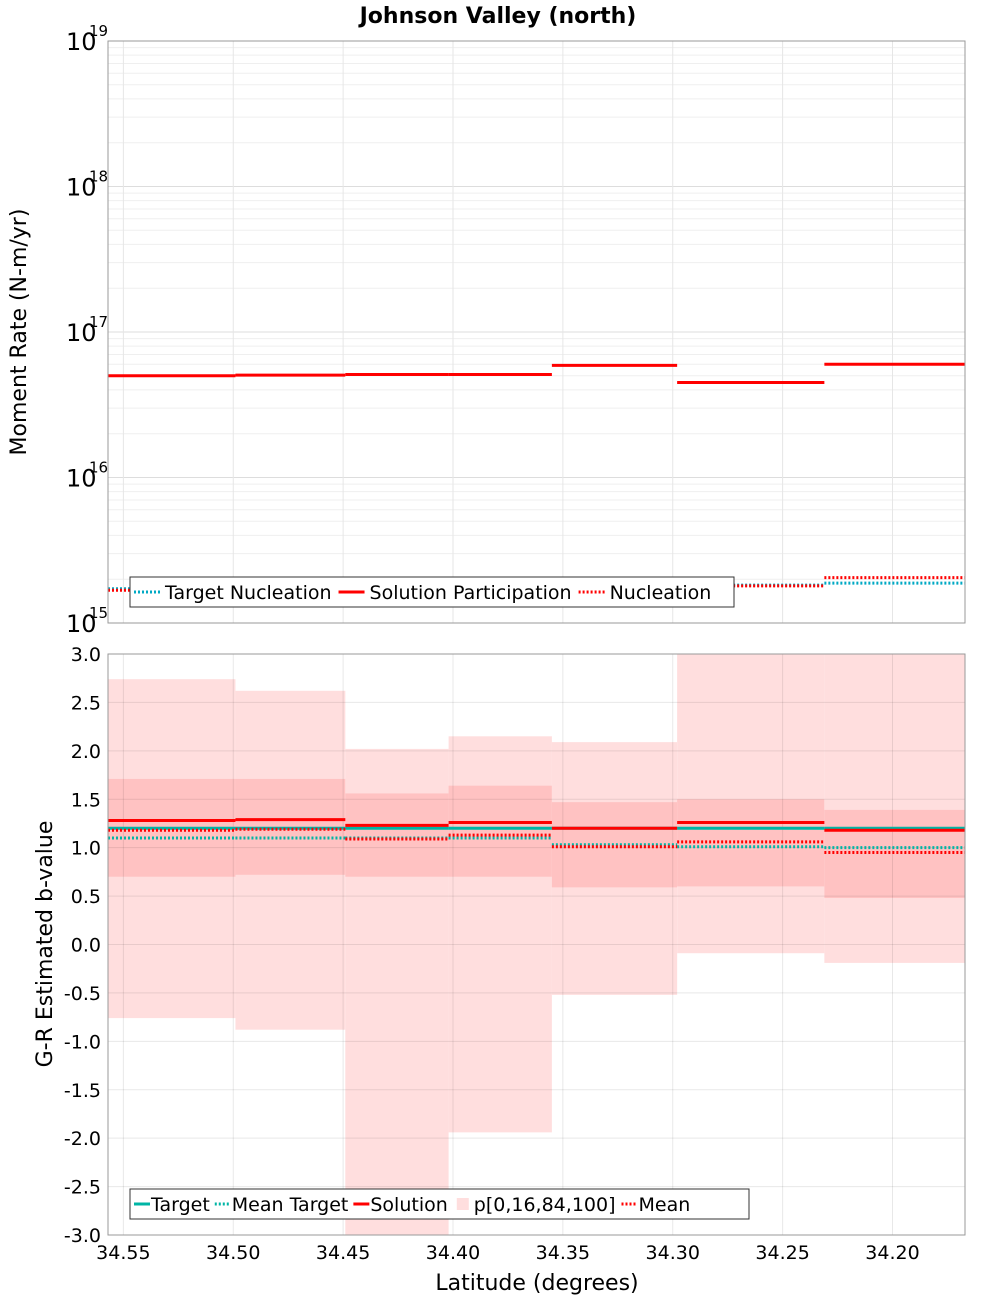  Describe the element at coordinates (508, 1253) in the screenshot. I see `latitude-x-ticks: 34.55 34.50 34.45 34.40 34.35 34.30 34.25 34.20` at that location.